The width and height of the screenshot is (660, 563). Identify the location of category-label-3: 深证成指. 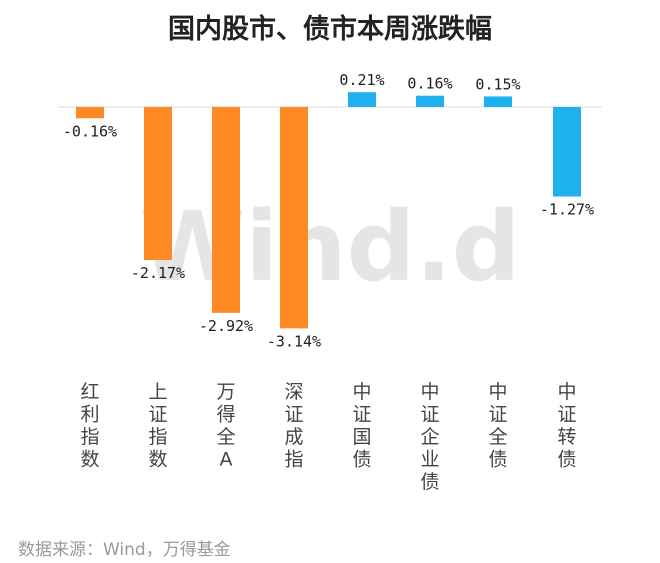
(293, 426).